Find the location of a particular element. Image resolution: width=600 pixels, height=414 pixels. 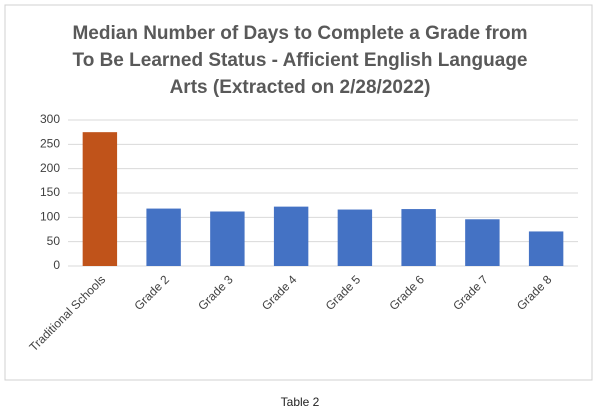

y-tick-label: 150 is located at coordinates (50, 192).